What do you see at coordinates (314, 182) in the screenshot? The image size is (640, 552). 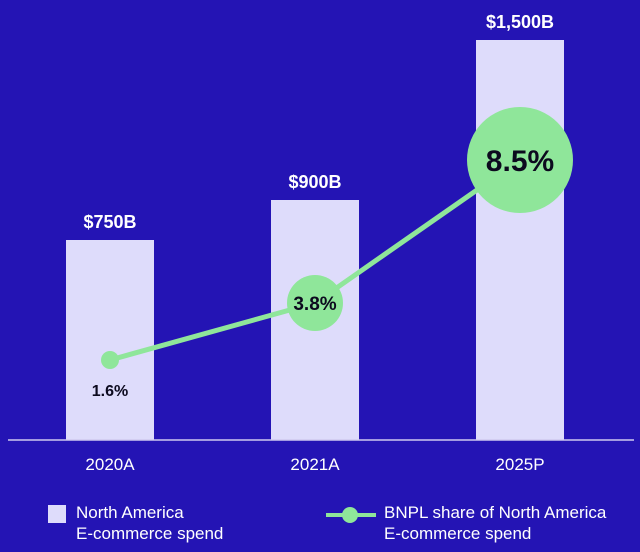 I see `bar-value-label: $900B` at bounding box center [314, 182].